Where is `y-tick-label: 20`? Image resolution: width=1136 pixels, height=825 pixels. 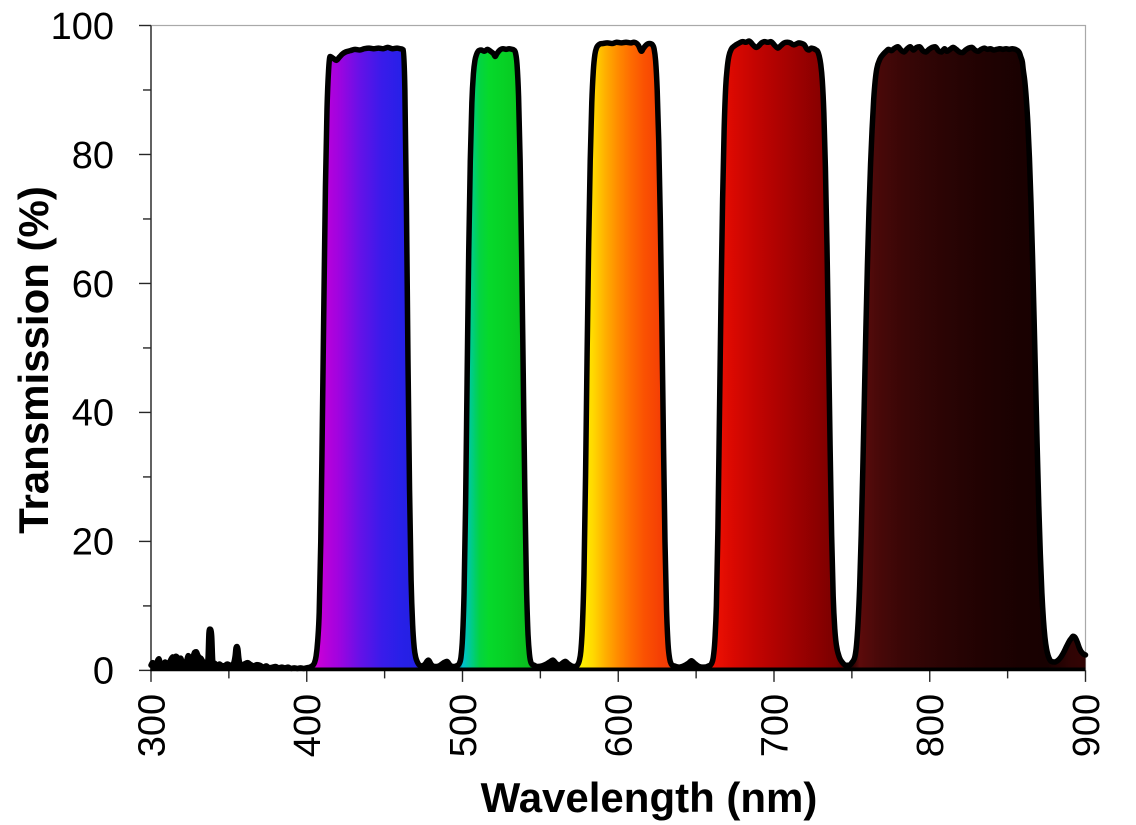
y-tick-label: 20 is located at coordinates (93, 543).